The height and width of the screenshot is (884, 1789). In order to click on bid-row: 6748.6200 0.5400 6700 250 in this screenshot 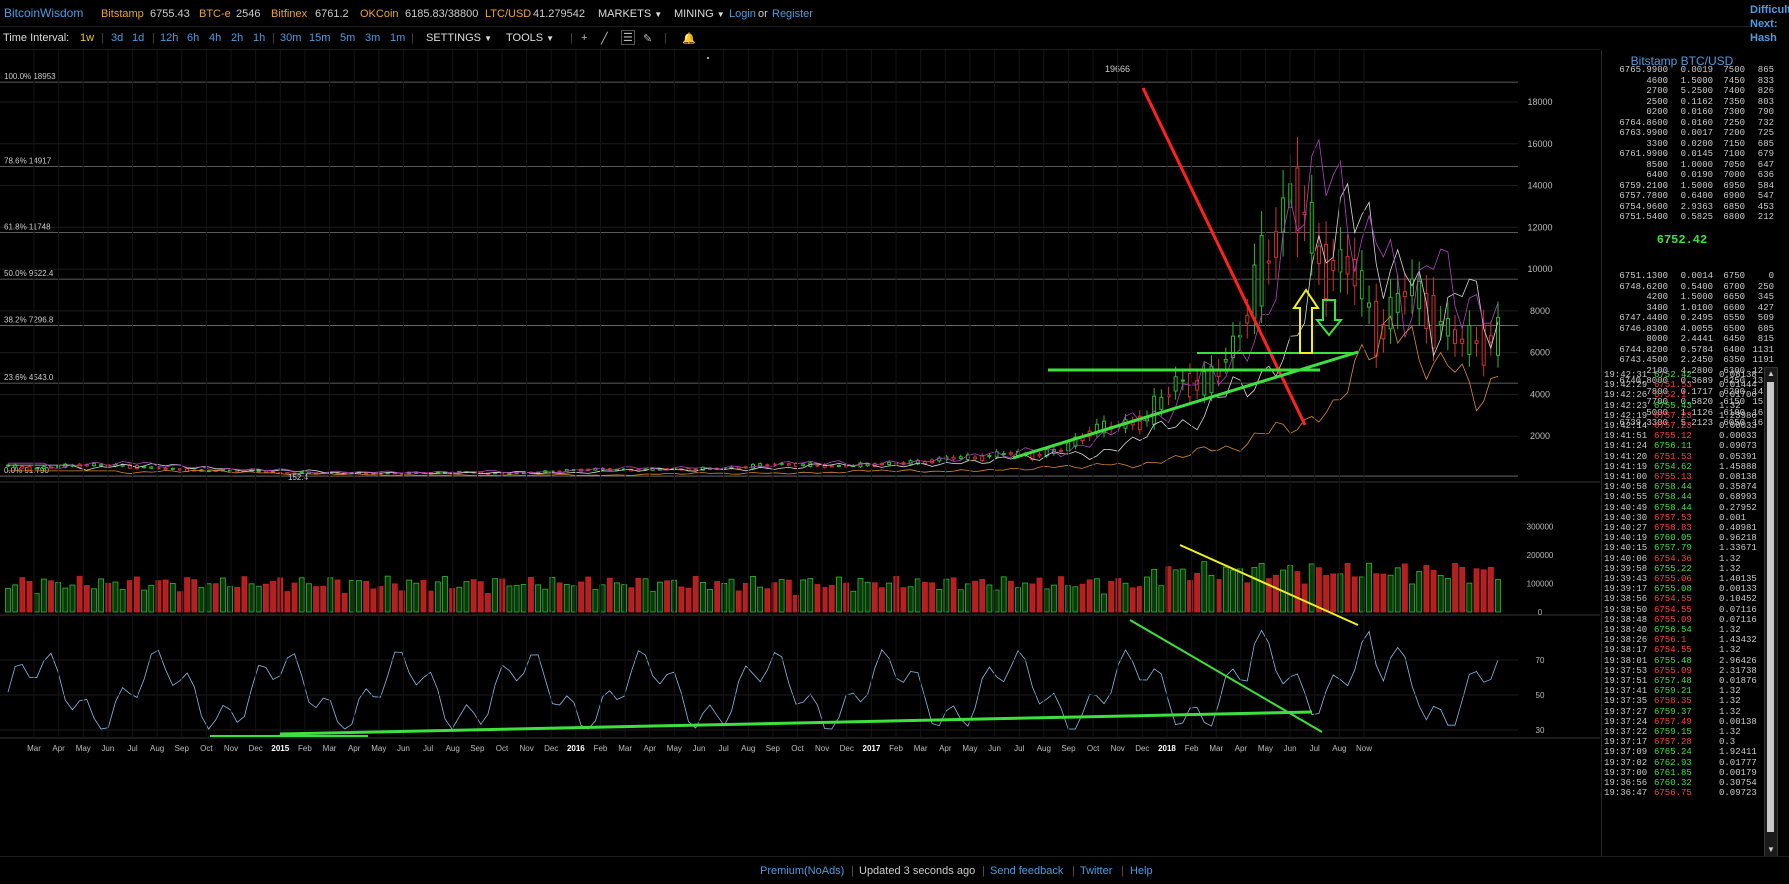, I will do `click(1689, 287)`.